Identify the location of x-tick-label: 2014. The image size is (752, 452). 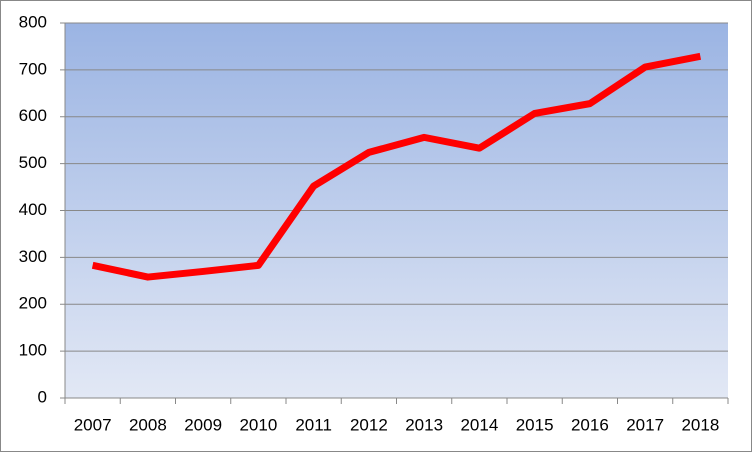
(479, 424).